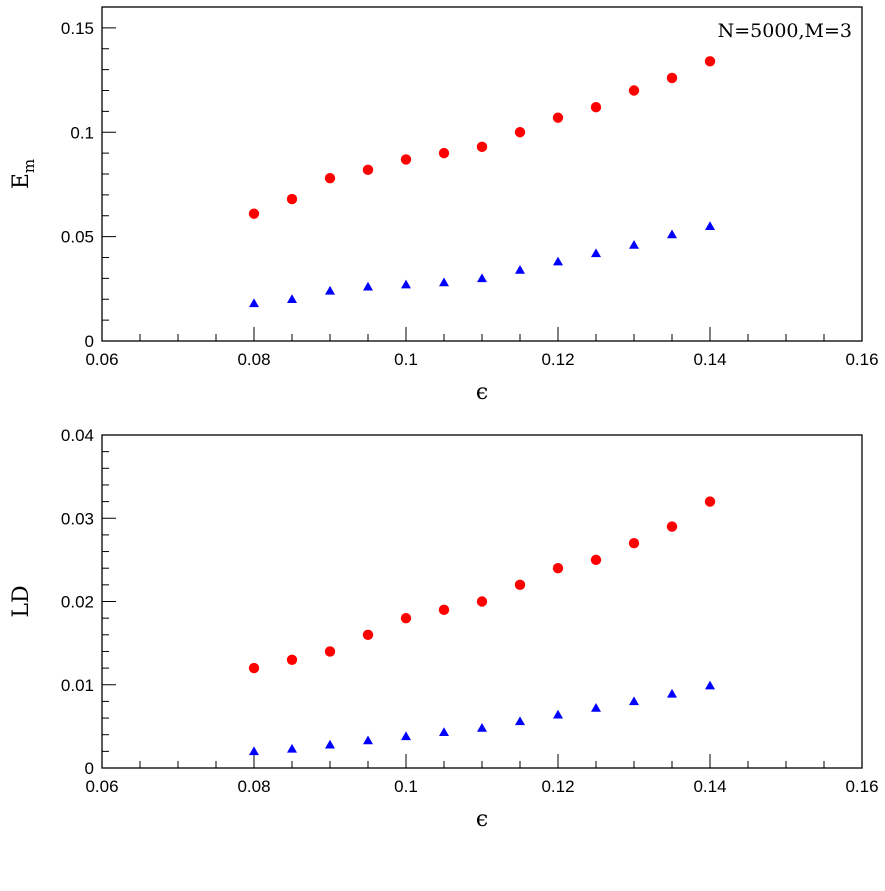 Image resolution: width=885 pixels, height=891 pixels. Describe the element at coordinates (785, 31) in the screenshot. I see `annotation: N=5000,M=3` at that location.